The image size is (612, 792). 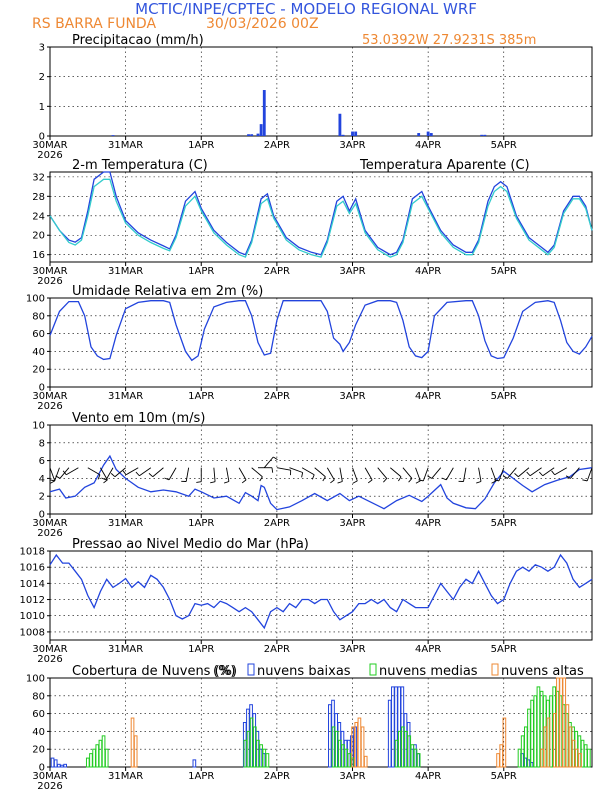 What do you see at coordinates (38, 216) in the screenshot?
I see `y-tick-label: 24` at bounding box center [38, 216].